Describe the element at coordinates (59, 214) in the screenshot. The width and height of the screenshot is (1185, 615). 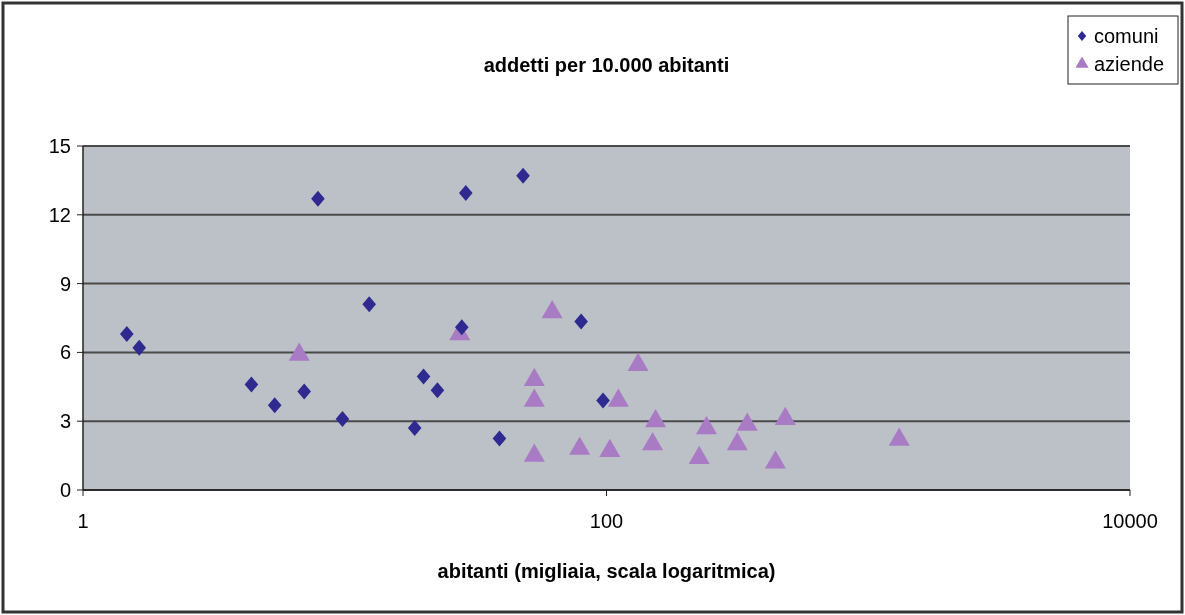
I see `y-tick-label: 12` at that location.